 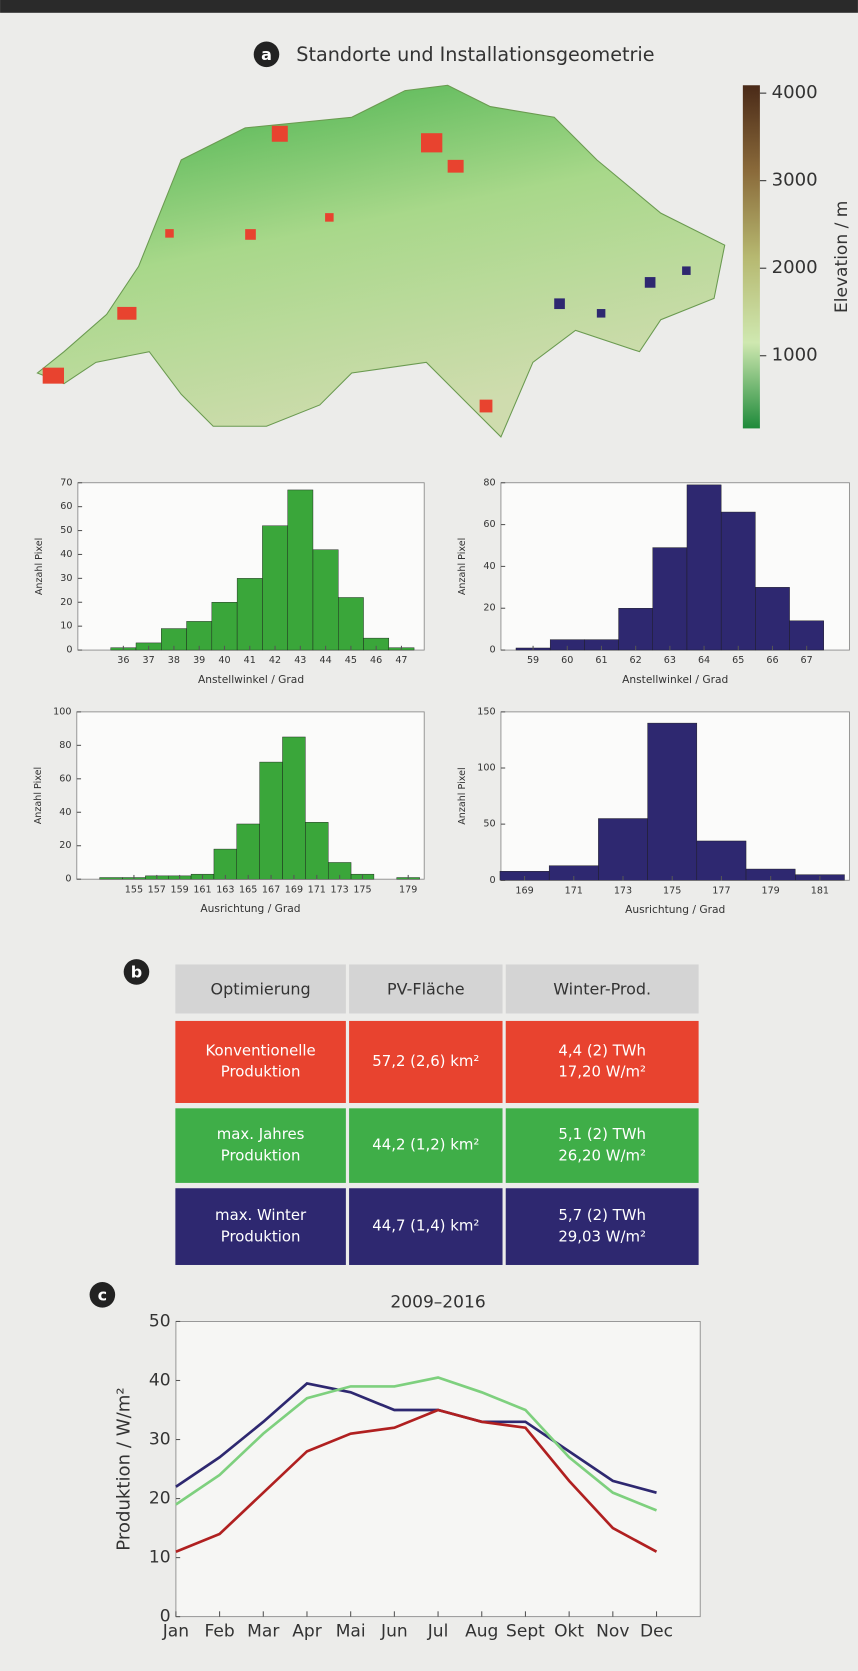 I want to click on table-header-cell, so click(x=260, y=989).